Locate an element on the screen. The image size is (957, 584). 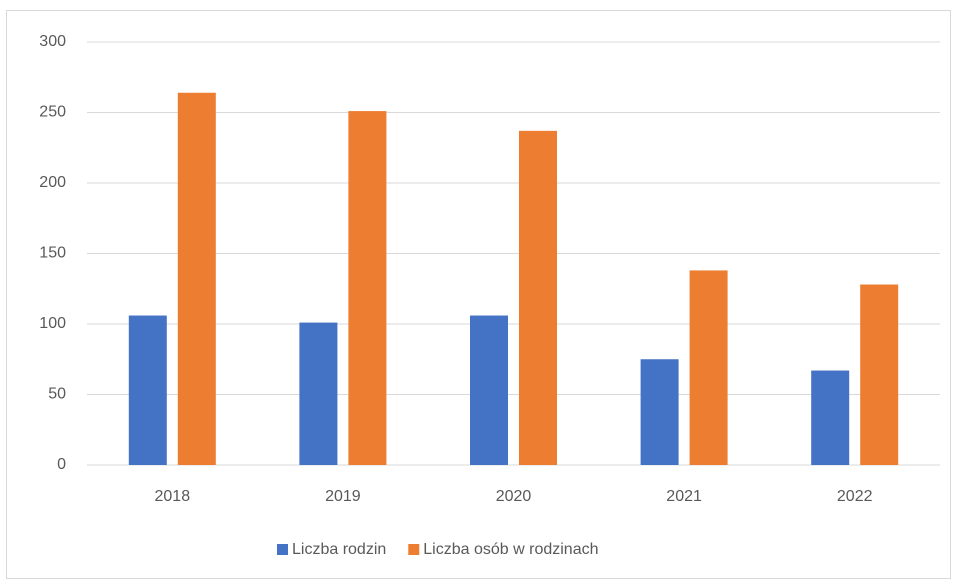
legend-label: Liczba rodzin is located at coordinates (339, 549).